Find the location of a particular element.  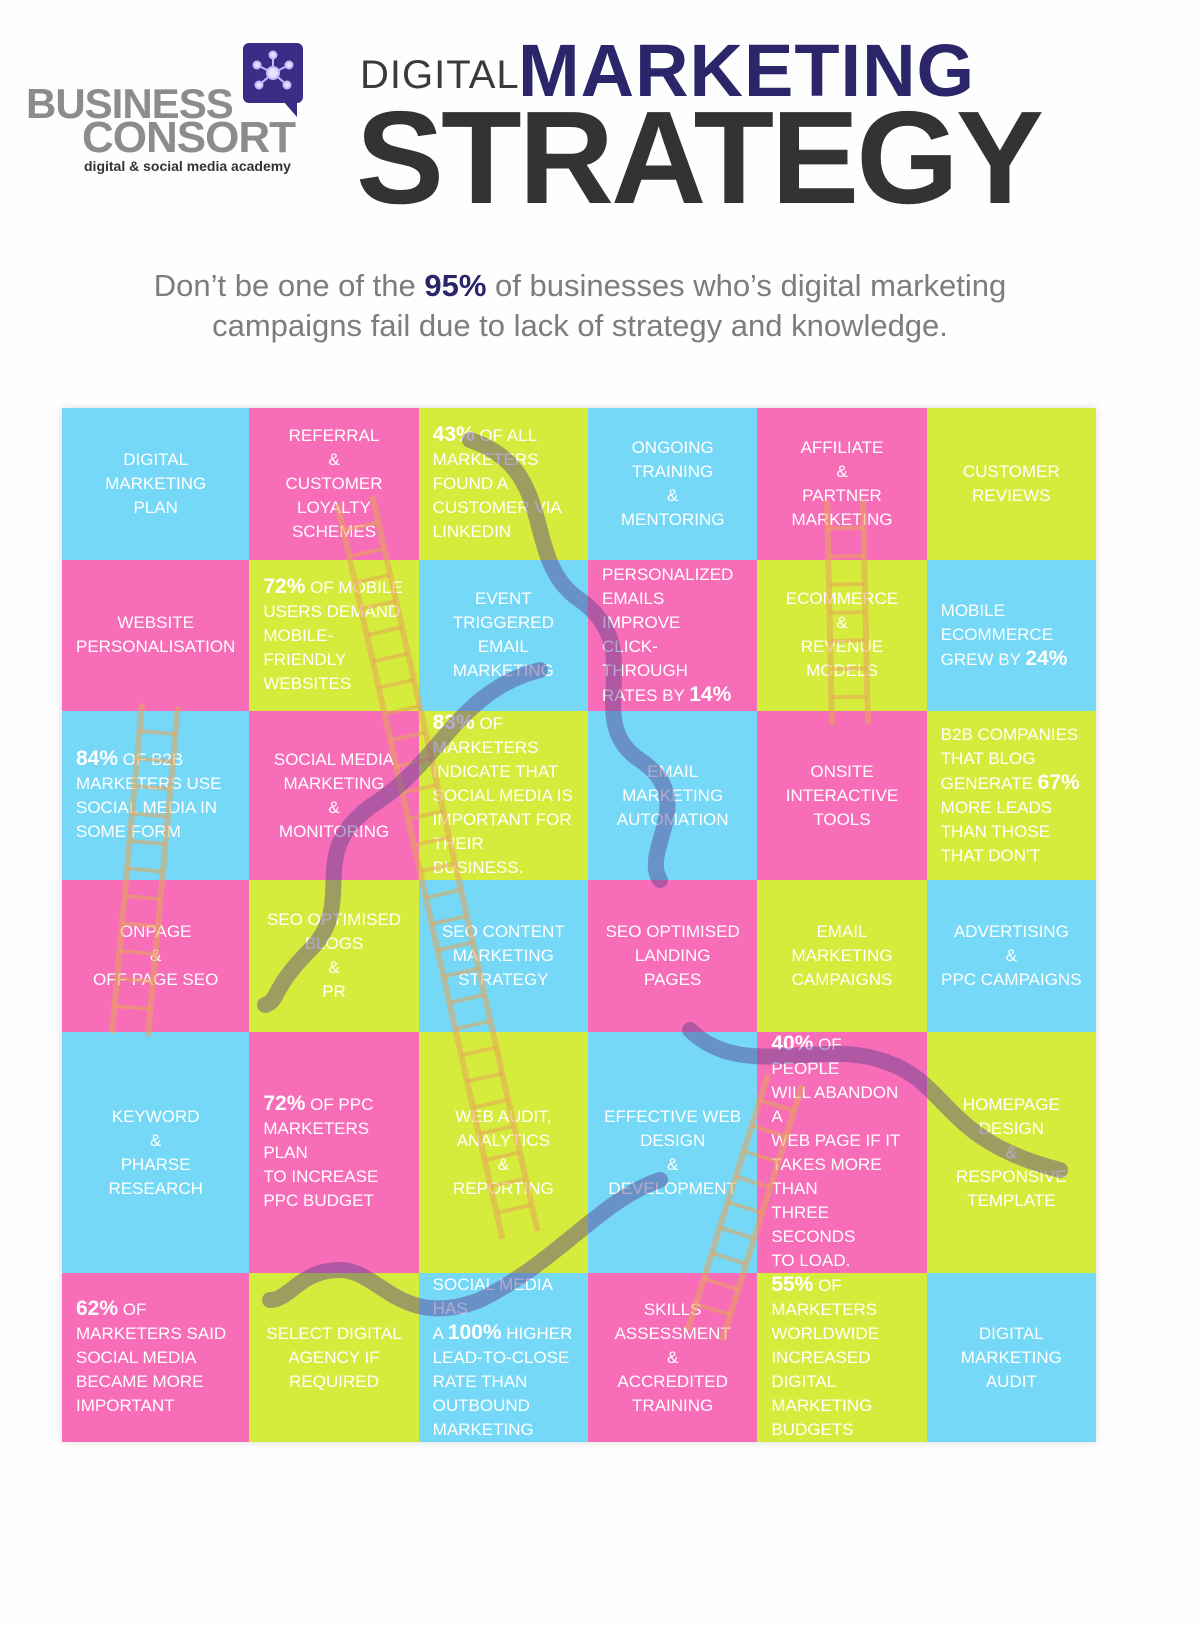

square-text-line: EMAIL is located at coordinates (841, 932).